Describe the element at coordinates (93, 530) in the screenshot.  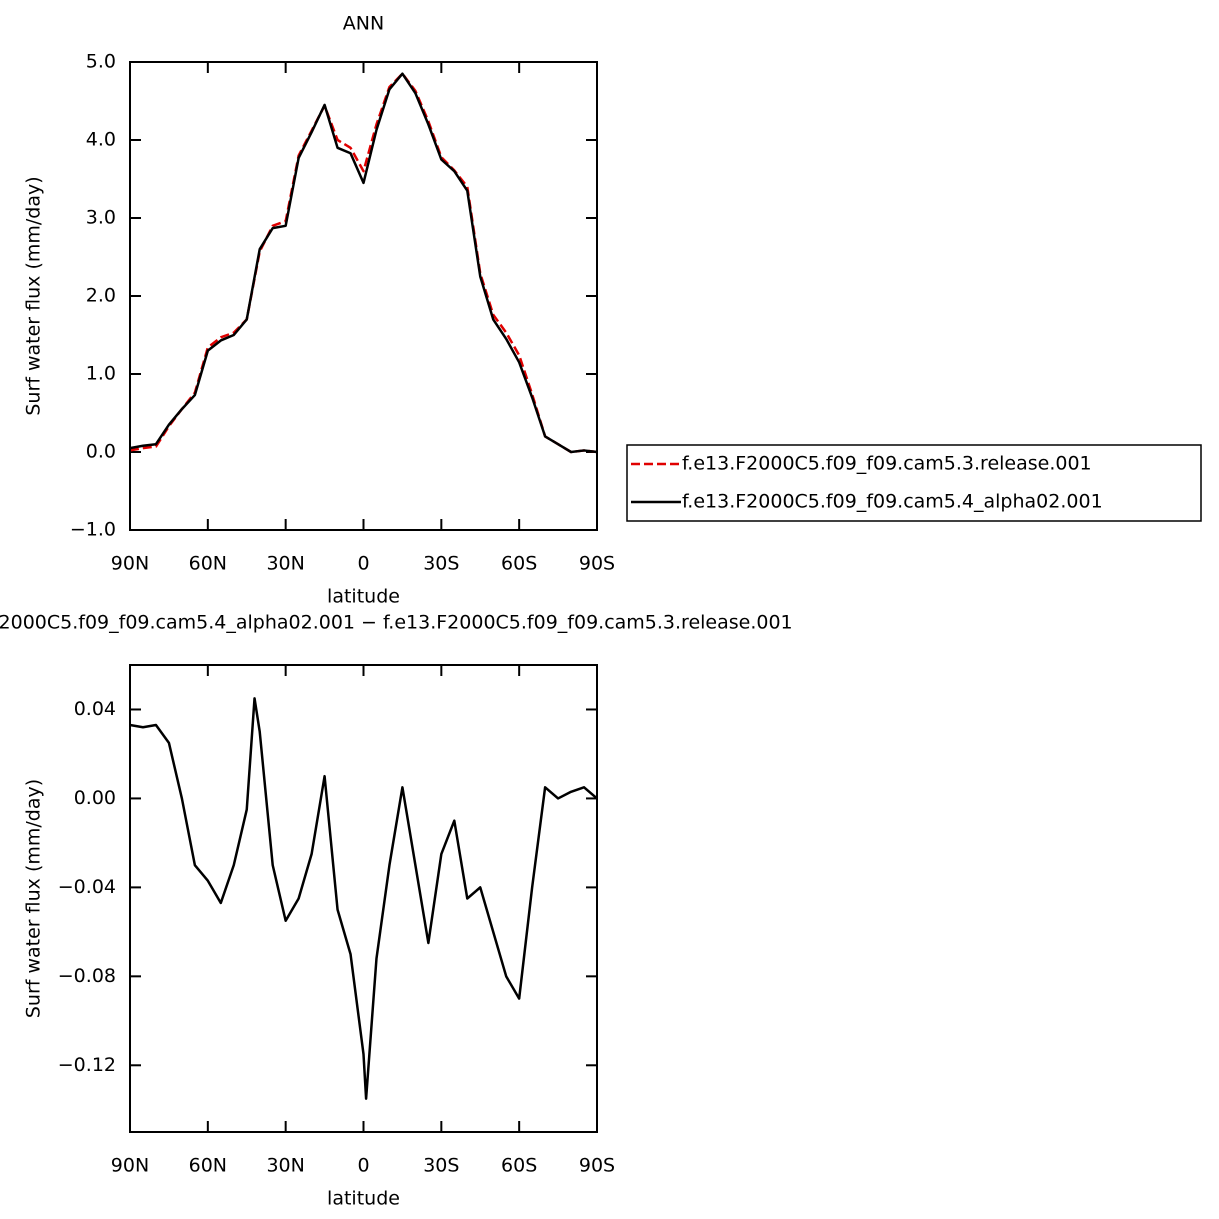
I see `y-tick-label: −1.0` at that location.